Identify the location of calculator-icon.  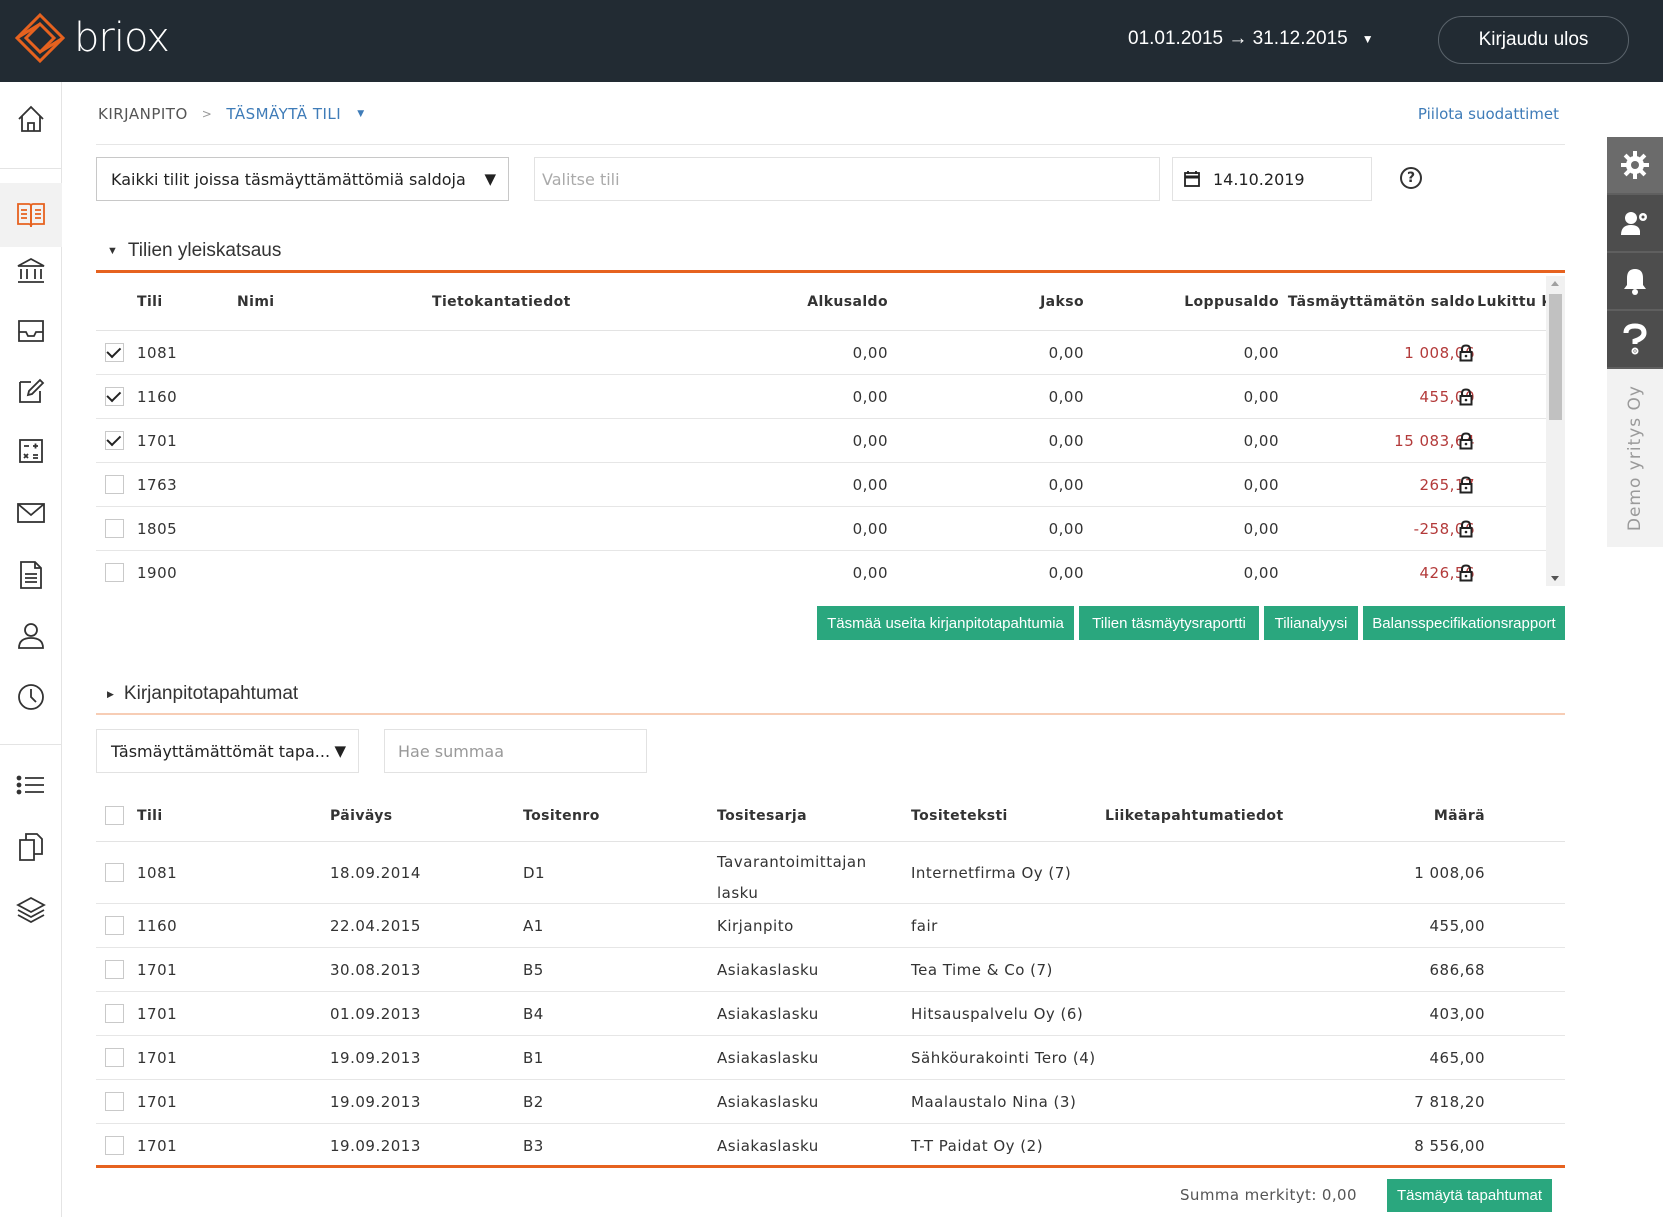
(31, 451).